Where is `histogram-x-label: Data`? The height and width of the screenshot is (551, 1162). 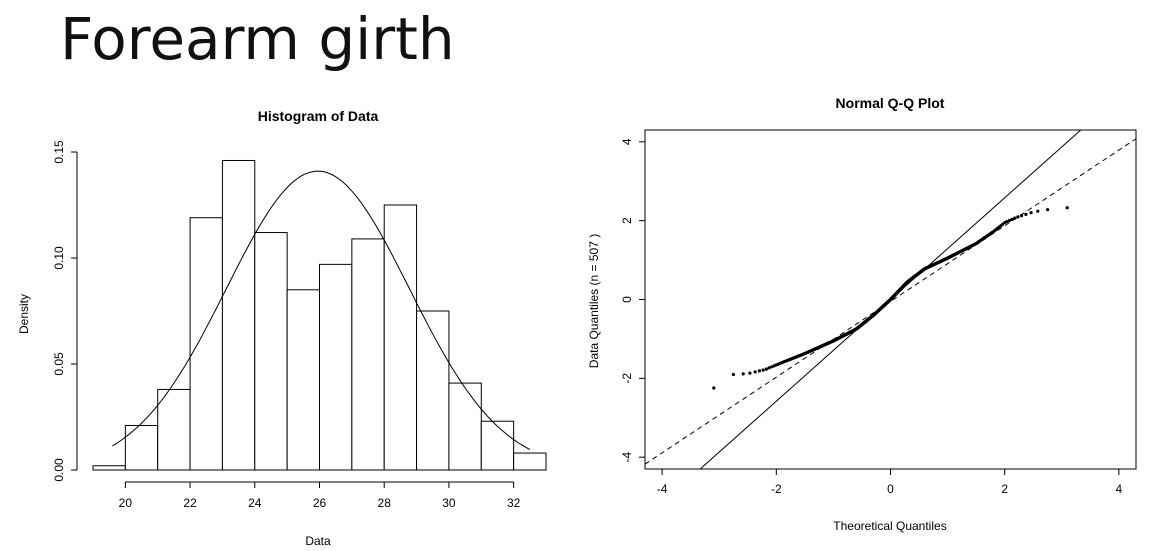 histogram-x-label: Data is located at coordinates (318, 541).